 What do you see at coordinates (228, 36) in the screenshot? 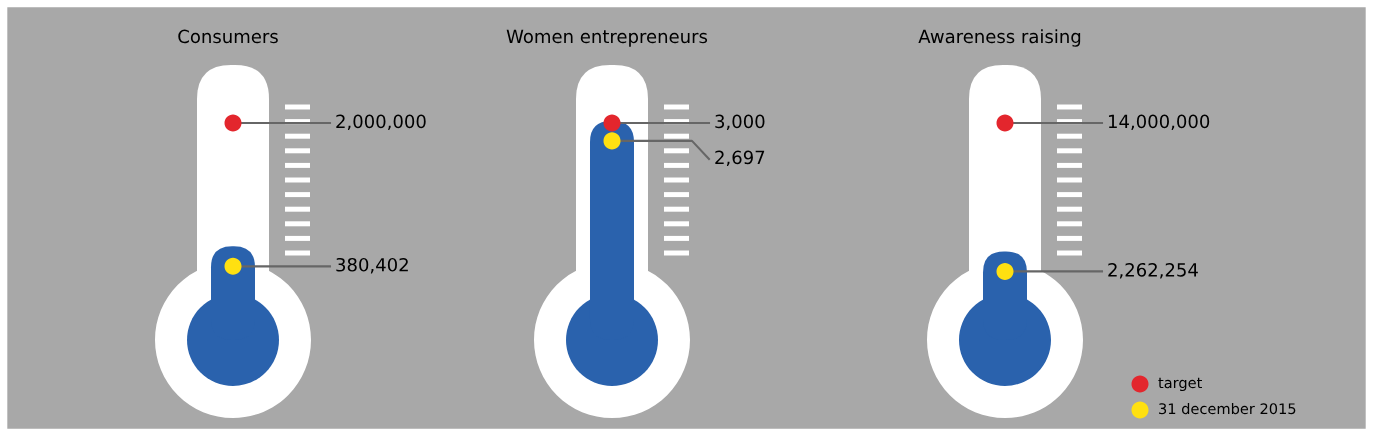
I see `category-label: Consumers` at bounding box center [228, 36].